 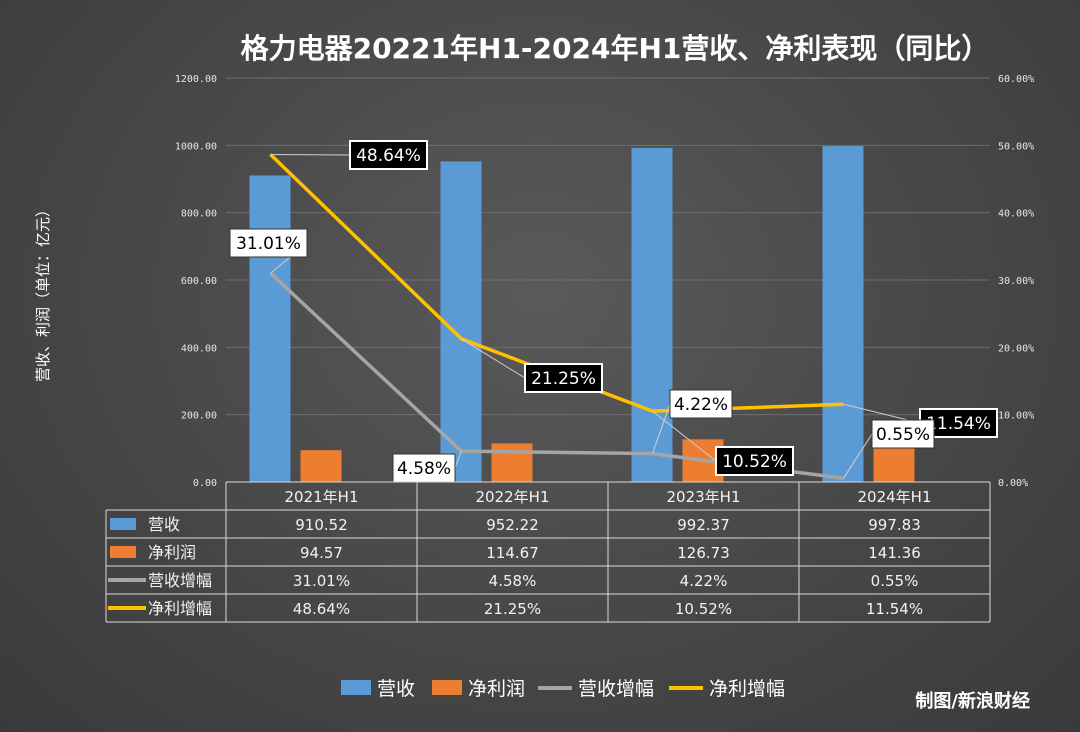 What do you see at coordinates (895, 497) in the screenshot?
I see `x-tick-label: 2024年H1` at bounding box center [895, 497].